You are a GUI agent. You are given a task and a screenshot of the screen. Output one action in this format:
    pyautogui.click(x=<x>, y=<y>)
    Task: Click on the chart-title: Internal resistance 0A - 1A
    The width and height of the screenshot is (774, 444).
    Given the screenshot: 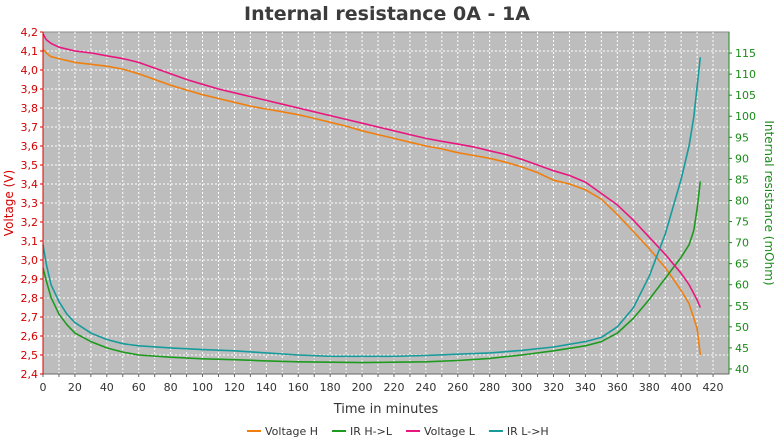 What is the action you would take?
    pyautogui.click(x=387, y=14)
    